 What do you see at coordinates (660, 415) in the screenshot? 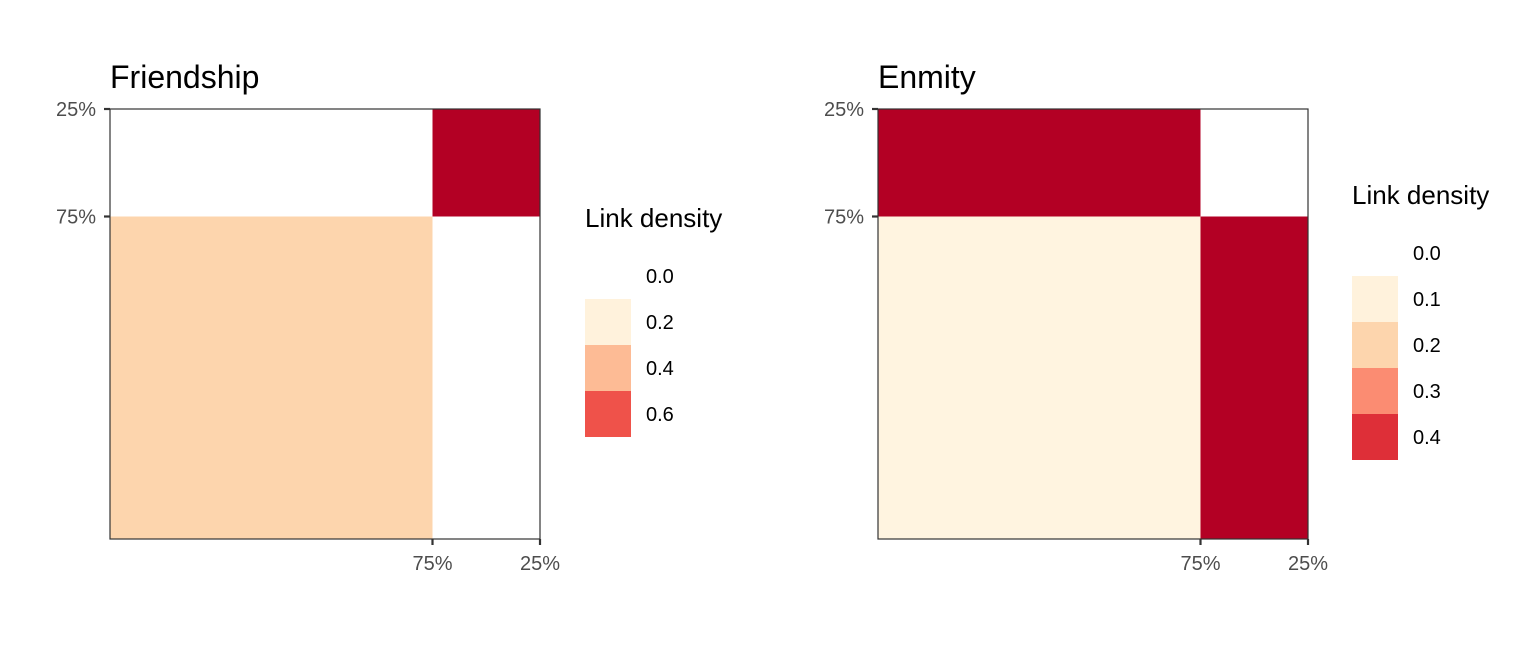
I see `legend-label: 0.6` at bounding box center [660, 415].